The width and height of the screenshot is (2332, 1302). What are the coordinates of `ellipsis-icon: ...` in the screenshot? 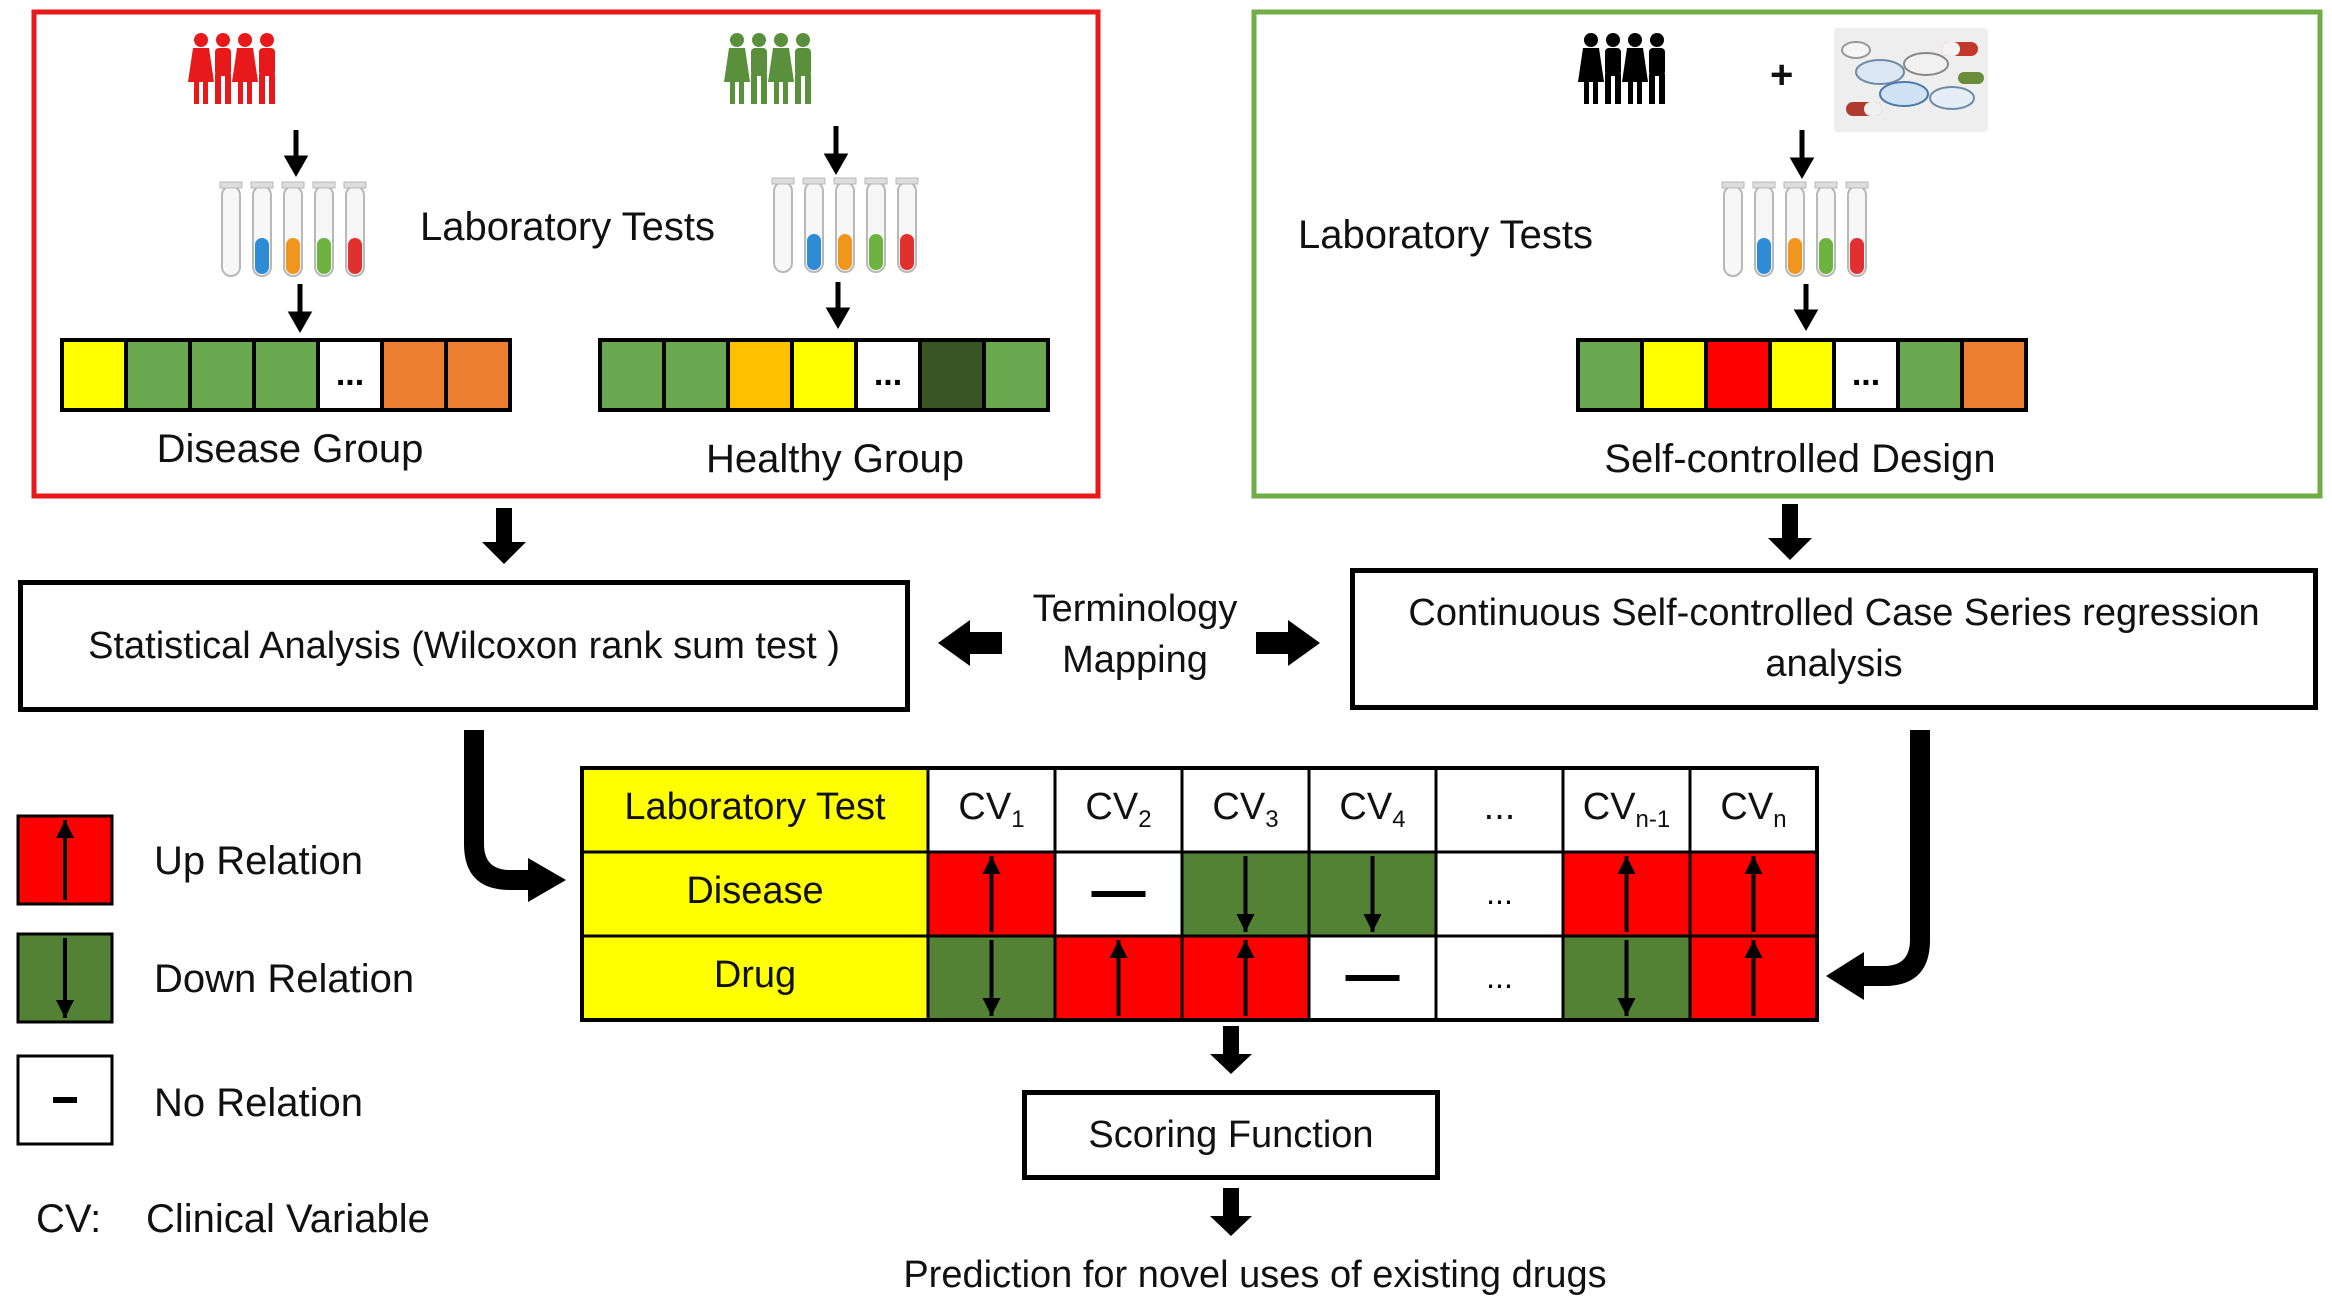 It's located at (1499, 977).